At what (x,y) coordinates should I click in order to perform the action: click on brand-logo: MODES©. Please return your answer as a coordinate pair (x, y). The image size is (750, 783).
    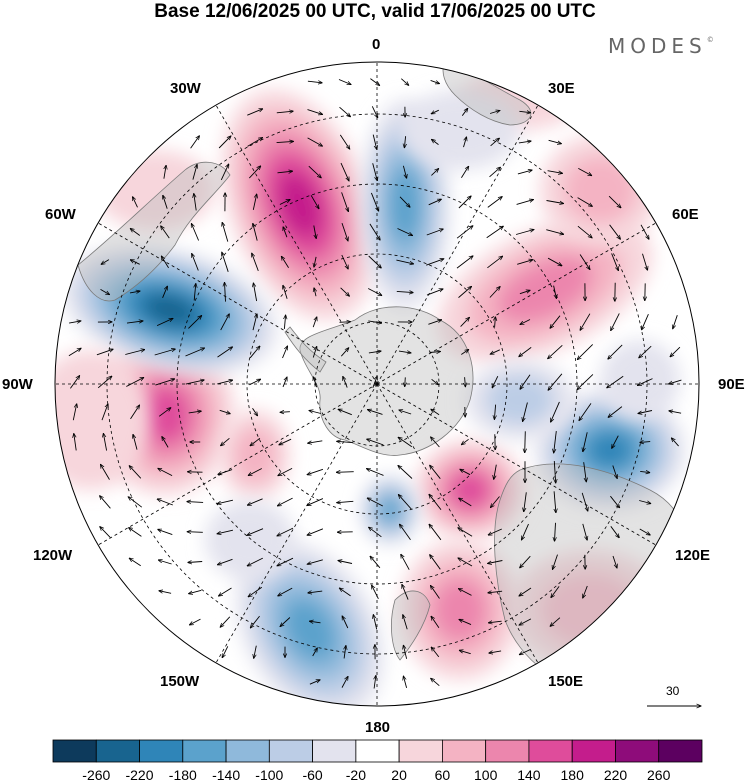
    Looking at the image, I should click on (661, 46).